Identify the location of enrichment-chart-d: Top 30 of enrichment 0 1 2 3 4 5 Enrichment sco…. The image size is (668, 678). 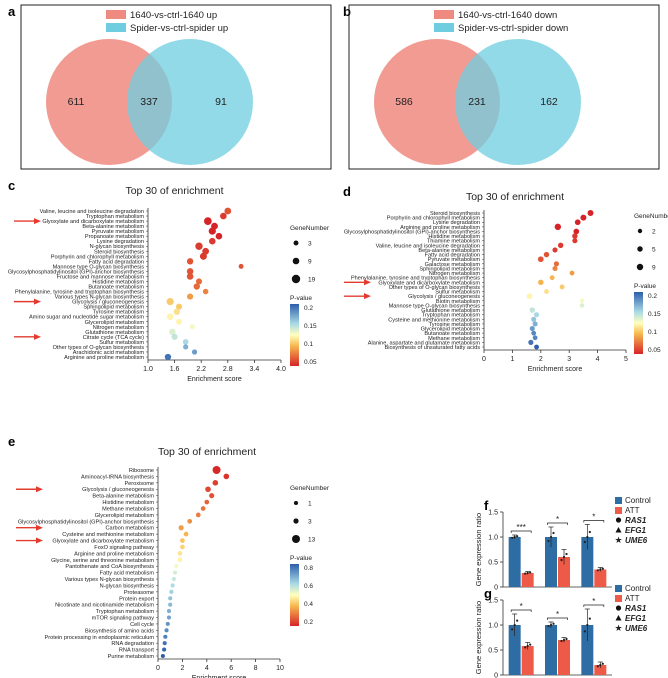
(506, 282).